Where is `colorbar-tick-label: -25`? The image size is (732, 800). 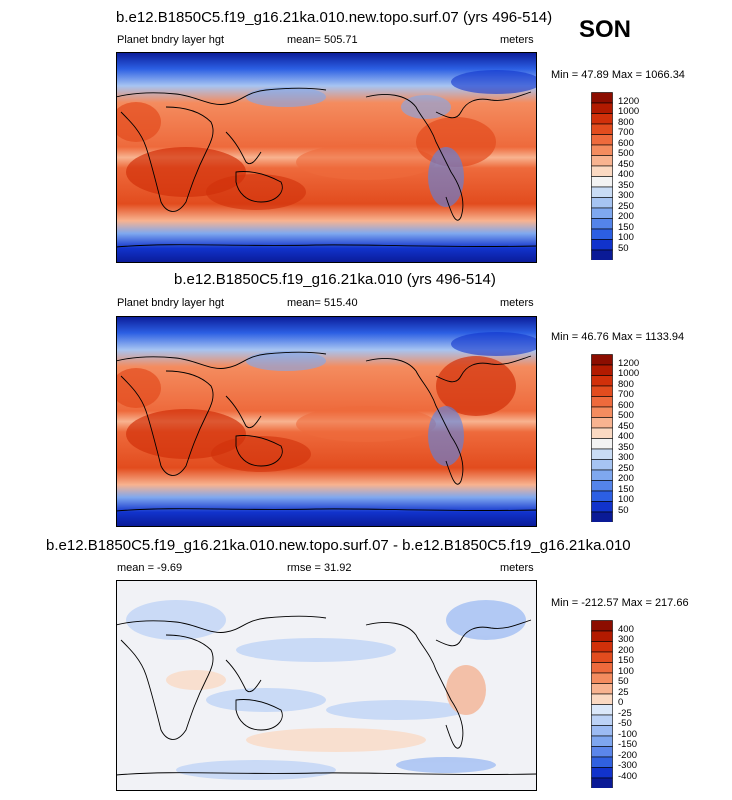 colorbar-tick-label: -25 is located at coordinates (625, 713).